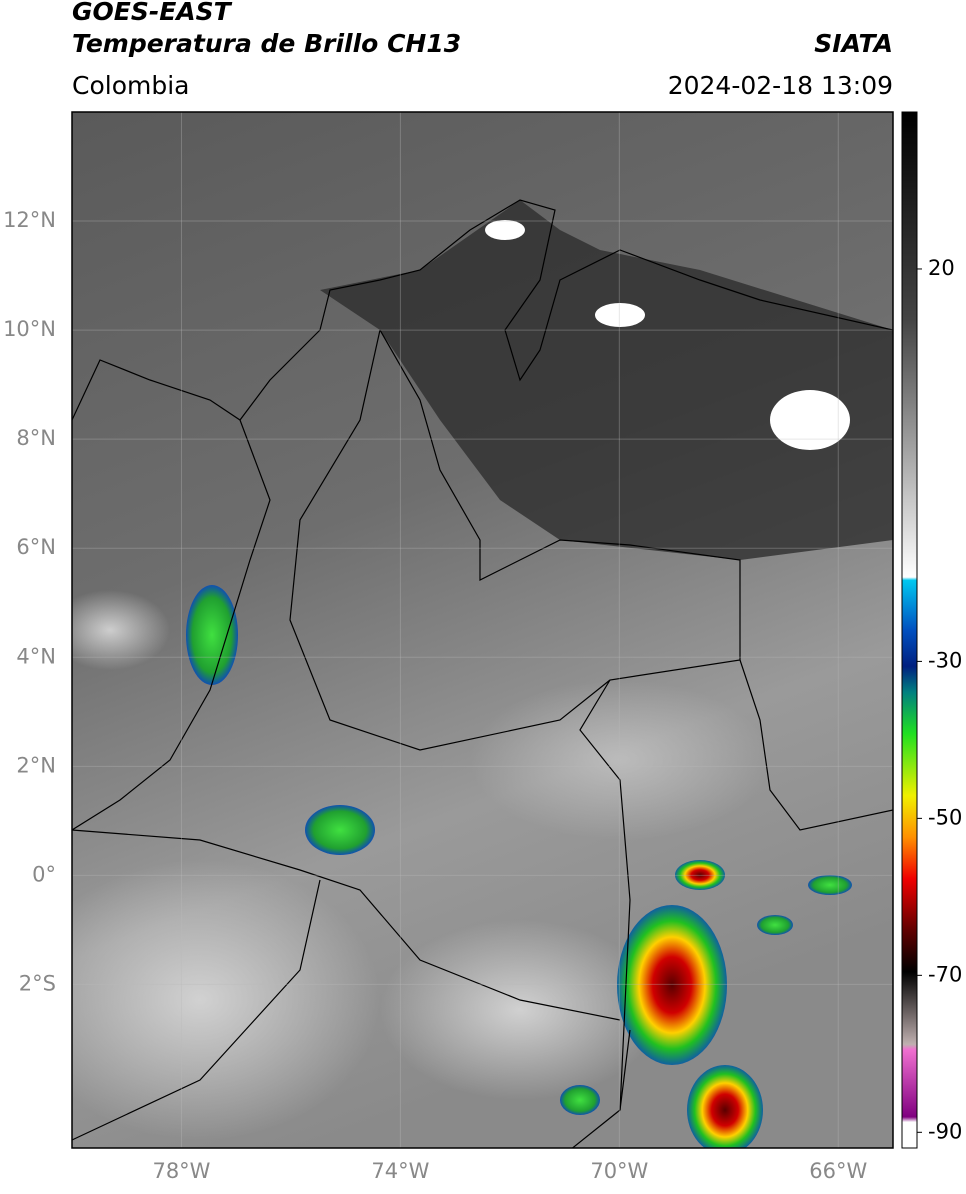 This screenshot has height=1194, width=966. Describe the element at coordinates (29, 329) in the screenshot. I see `y-tick-label: 10°N` at that location.